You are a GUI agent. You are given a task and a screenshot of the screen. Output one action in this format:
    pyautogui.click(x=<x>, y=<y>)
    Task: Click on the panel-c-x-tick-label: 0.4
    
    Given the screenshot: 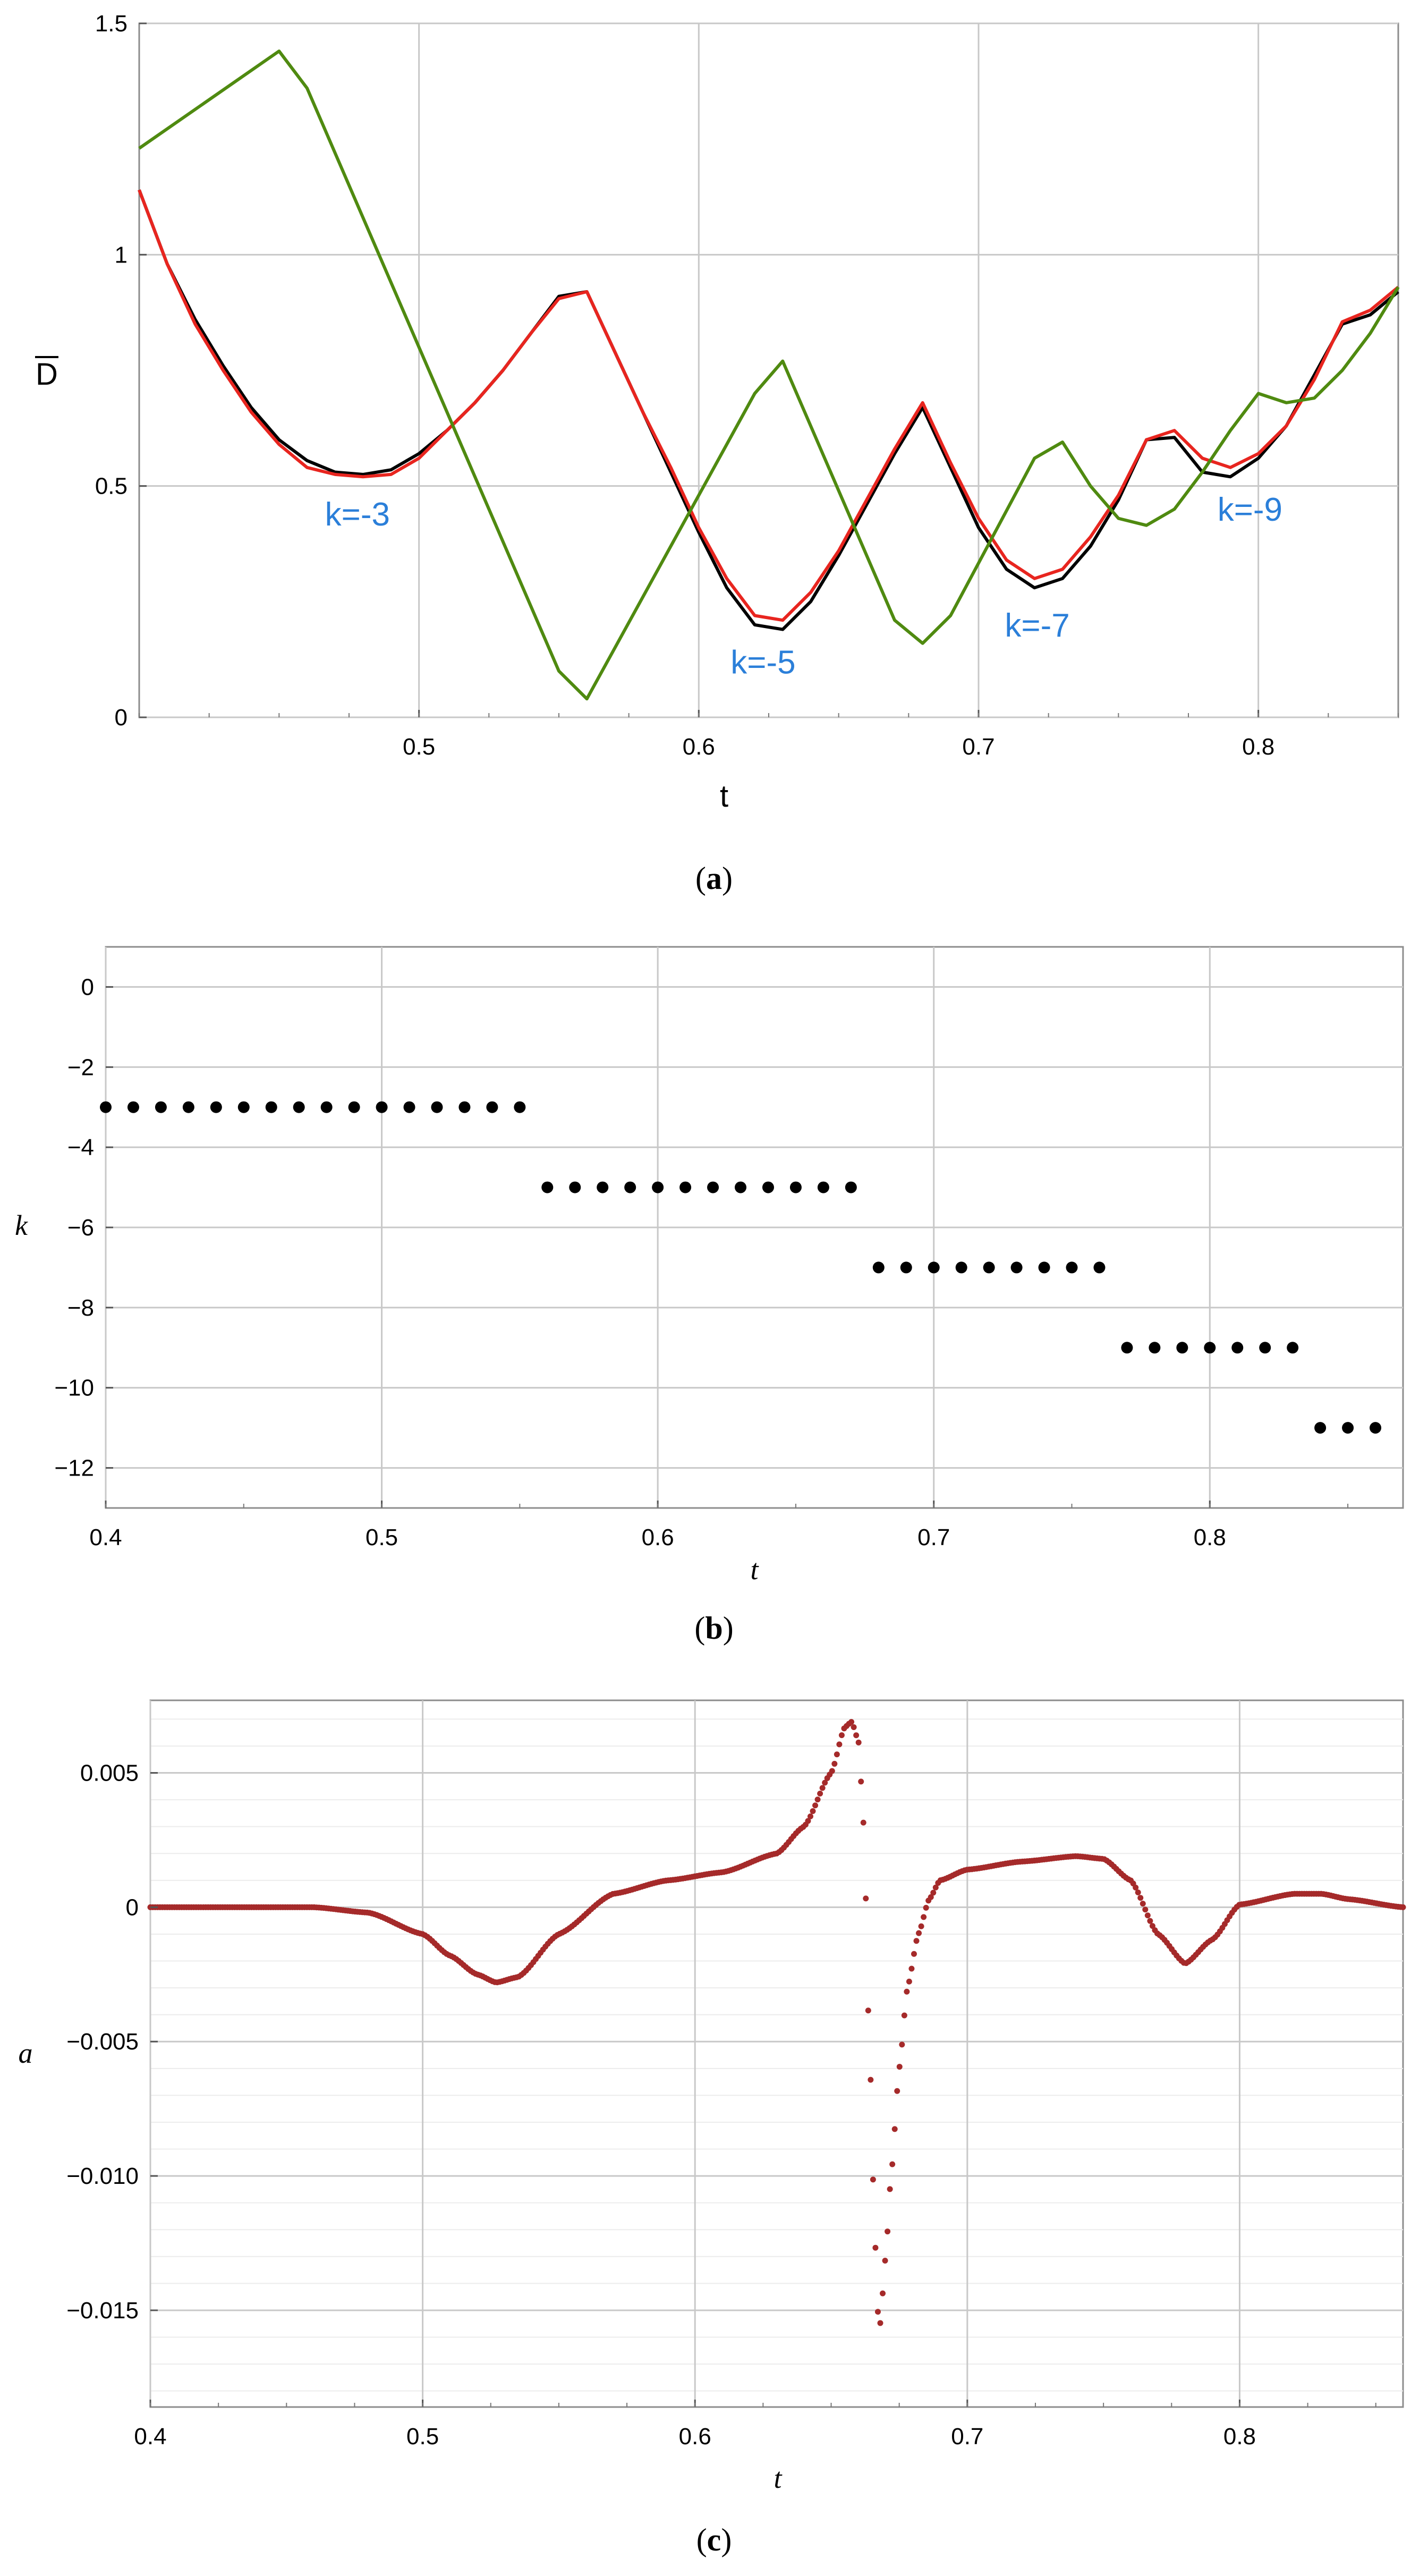 What is the action you would take?
    pyautogui.click(x=150, y=2437)
    